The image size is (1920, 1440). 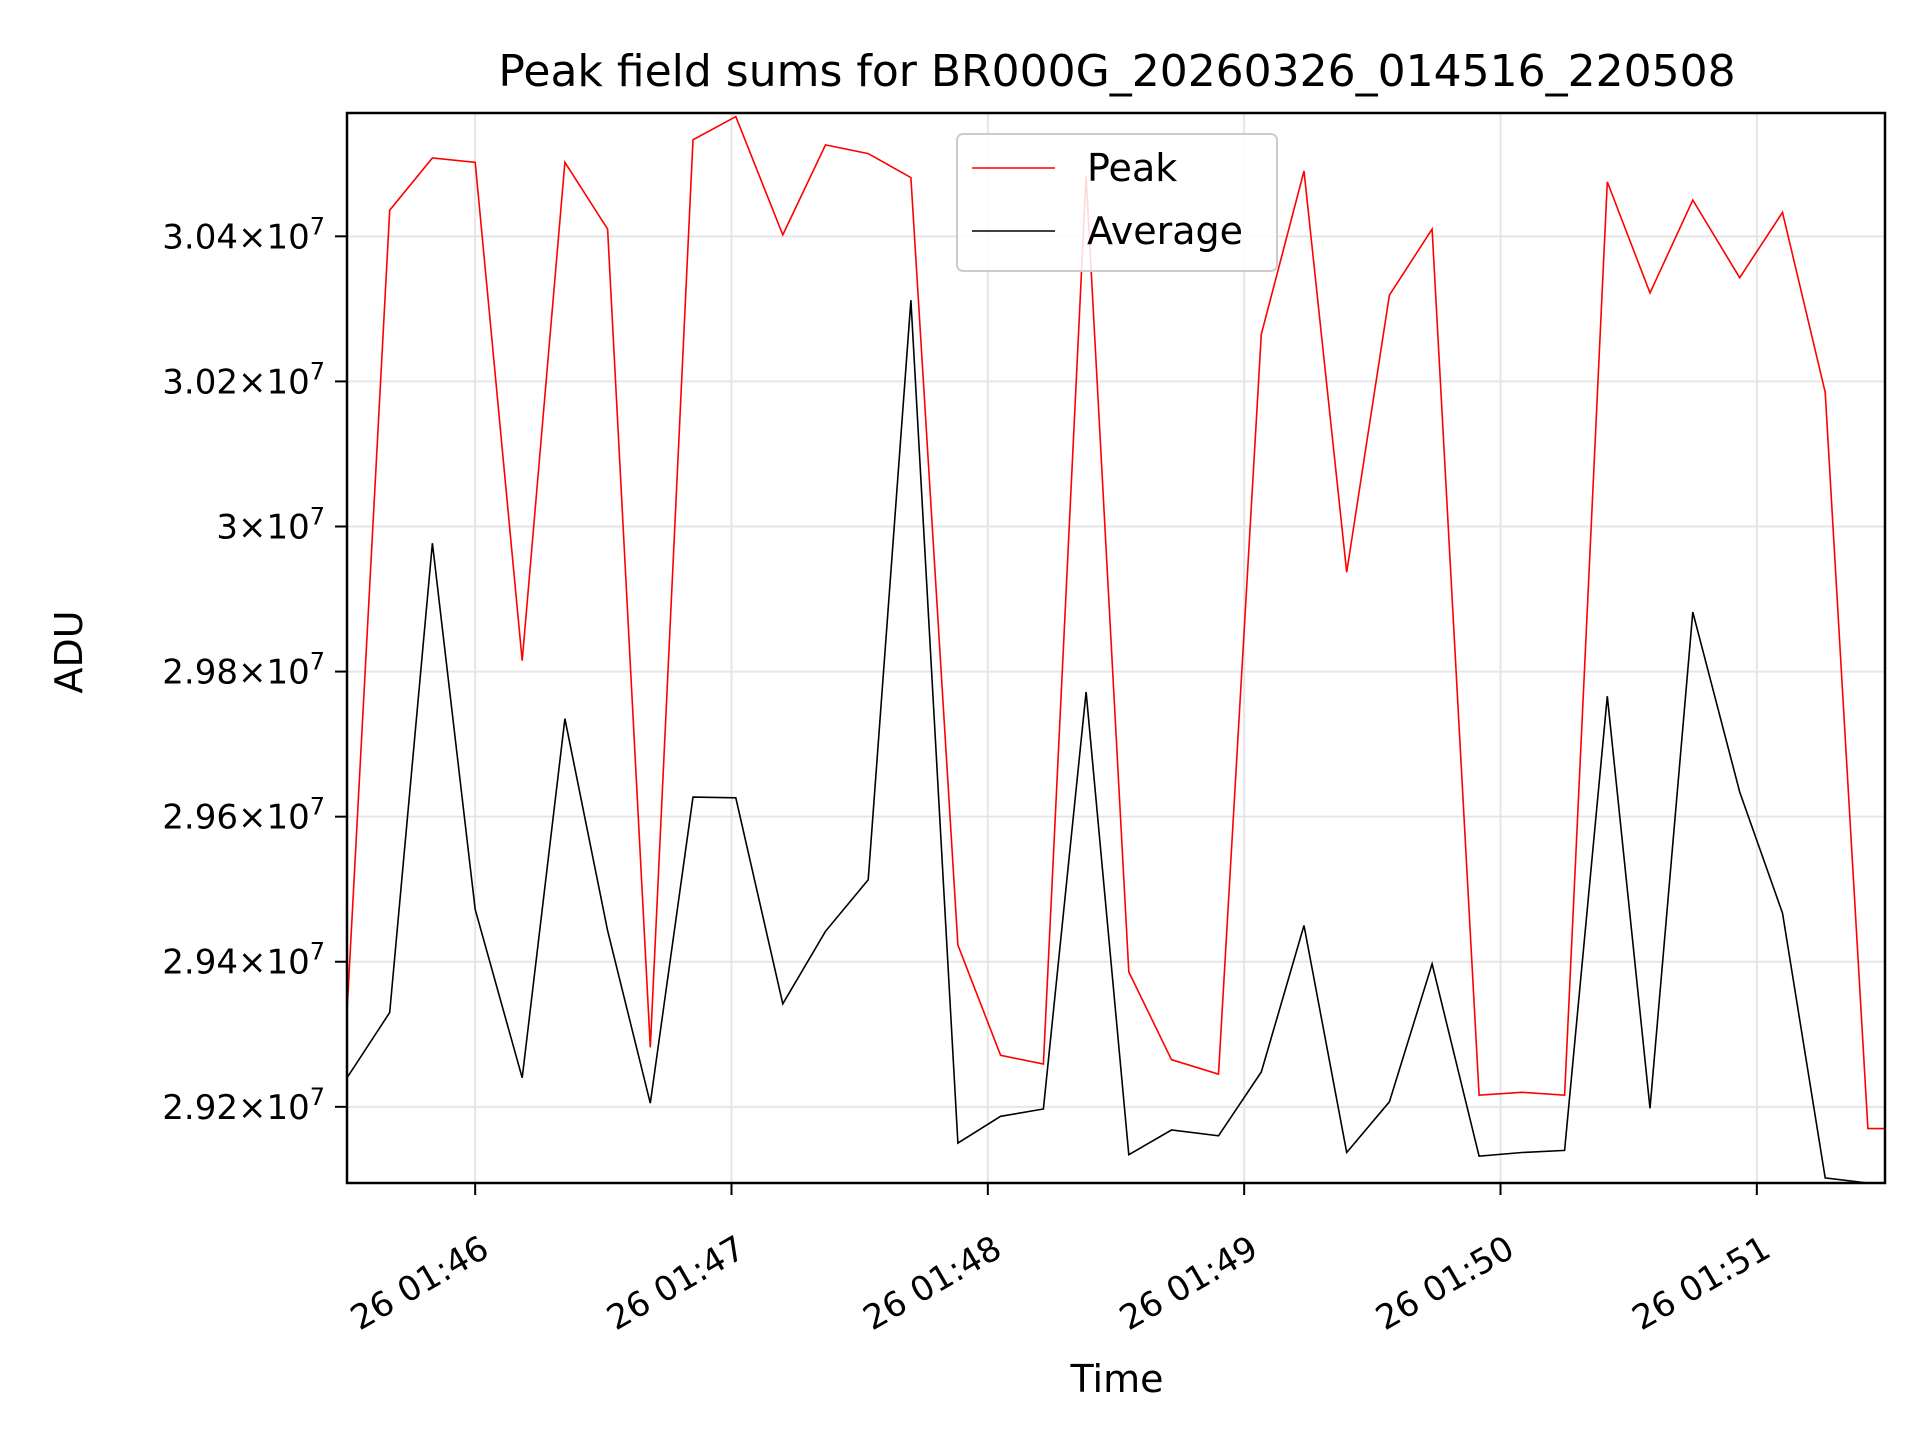 What do you see at coordinates (235, 1108) in the screenshot?
I see `y-tick-mantissa: 2.92×10` at bounding box center [235, 1108].